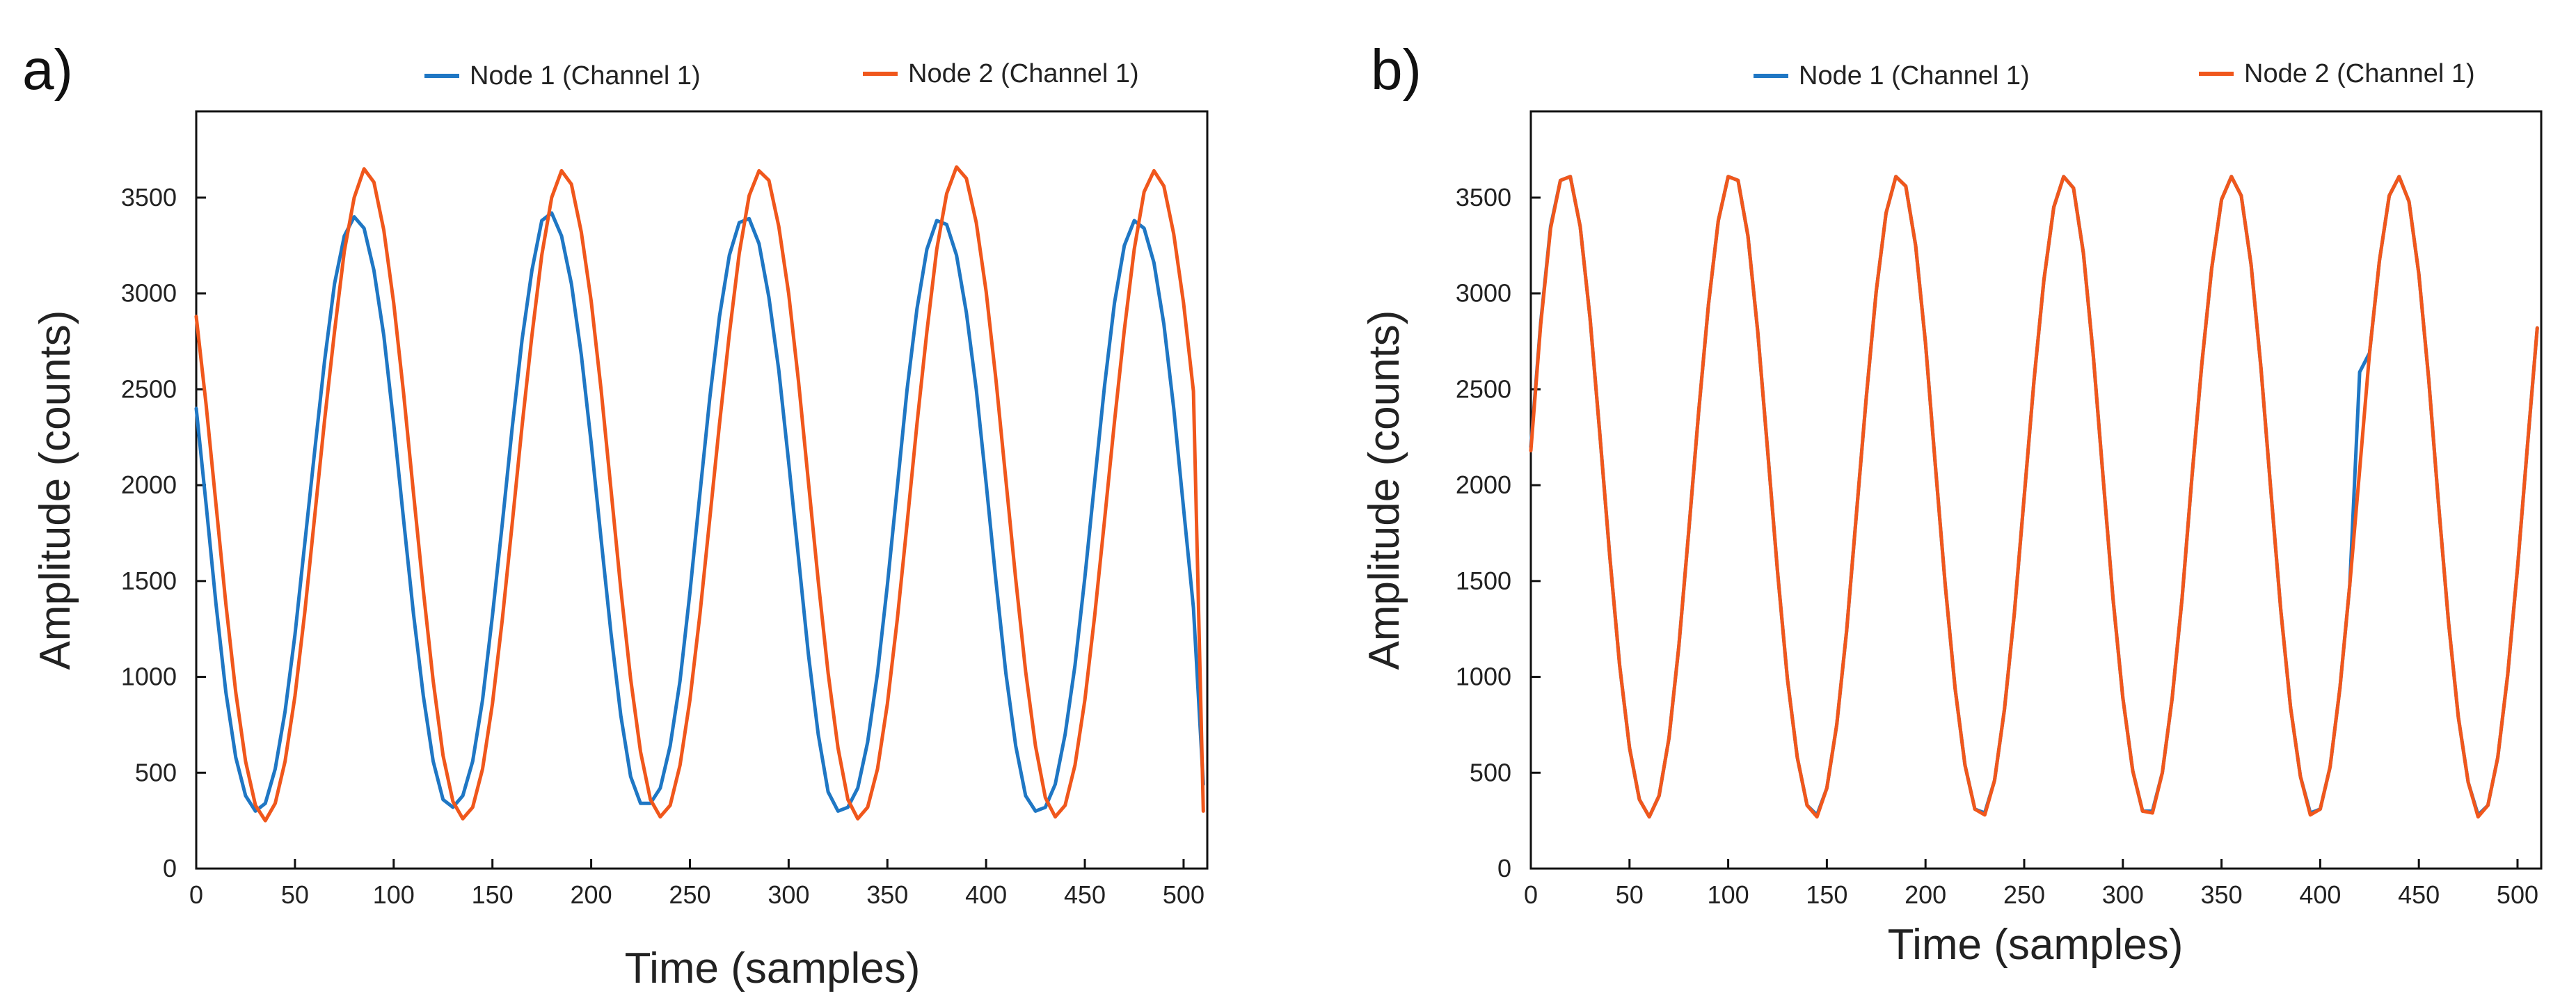 This screenshot has height=1005, width=2576. I want to click on panel-letter-b: b), so click(1396, 70).